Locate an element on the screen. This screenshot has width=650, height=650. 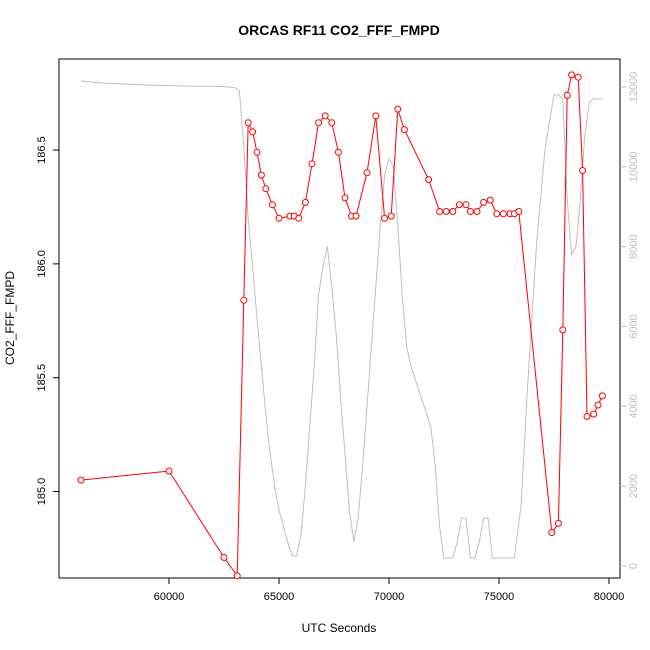
x-tick-label: 75000 is located at coordinates (499, 597).